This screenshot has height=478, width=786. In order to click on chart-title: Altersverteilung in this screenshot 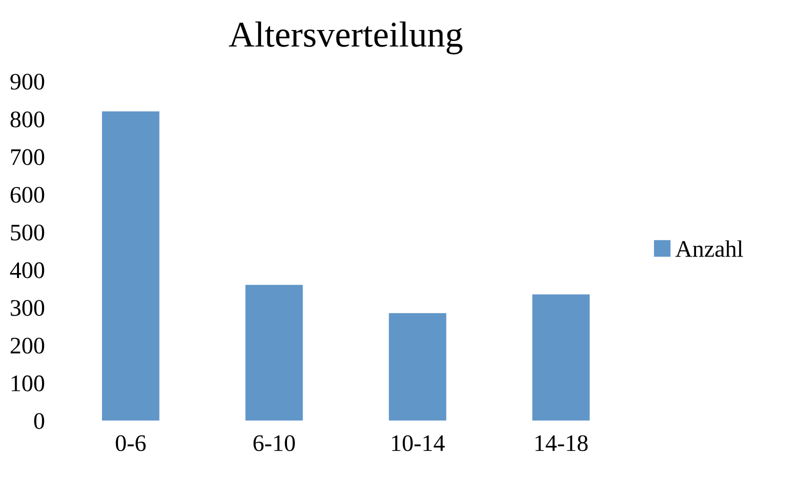, I will do `click(345, 37)`.